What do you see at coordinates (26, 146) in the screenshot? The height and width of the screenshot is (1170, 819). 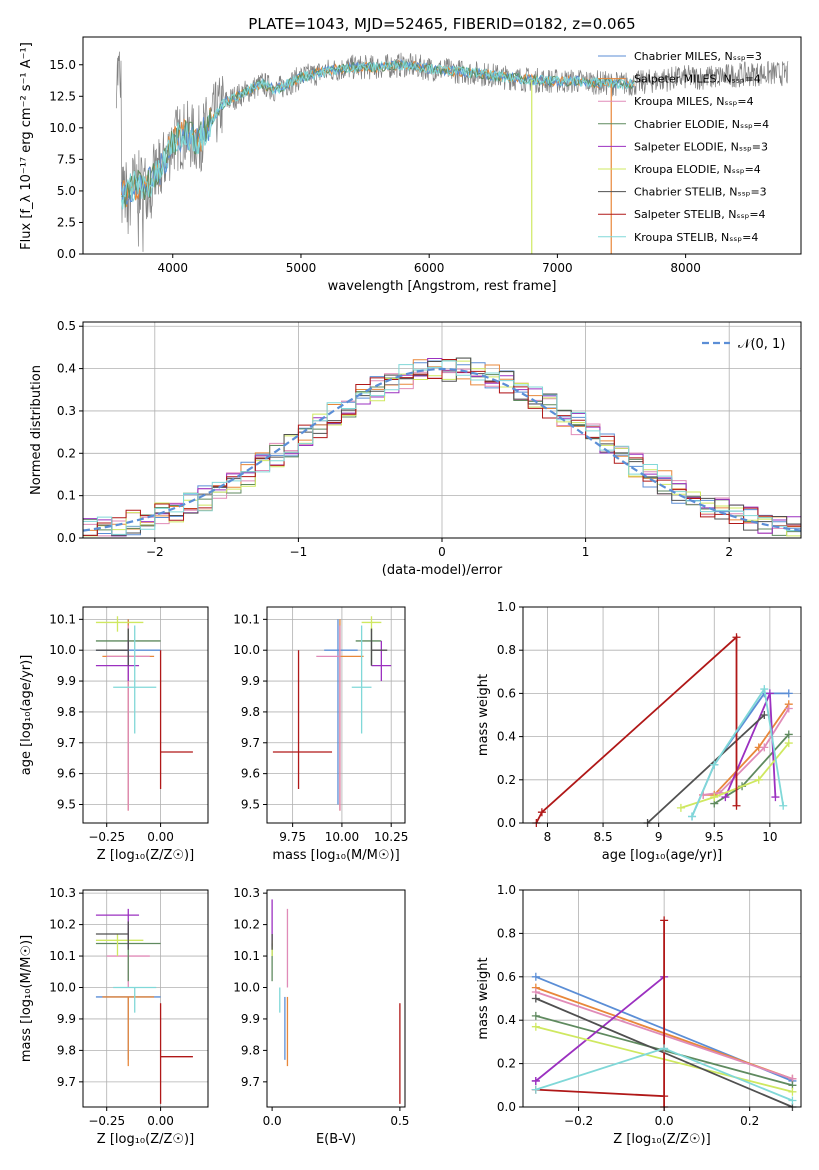 I see `y-axis-label: Flux [f_λ 10⁻¹⁷ erg cm⁻² s⁻¹ A⁻¹]` at bounding box center [26, 146].